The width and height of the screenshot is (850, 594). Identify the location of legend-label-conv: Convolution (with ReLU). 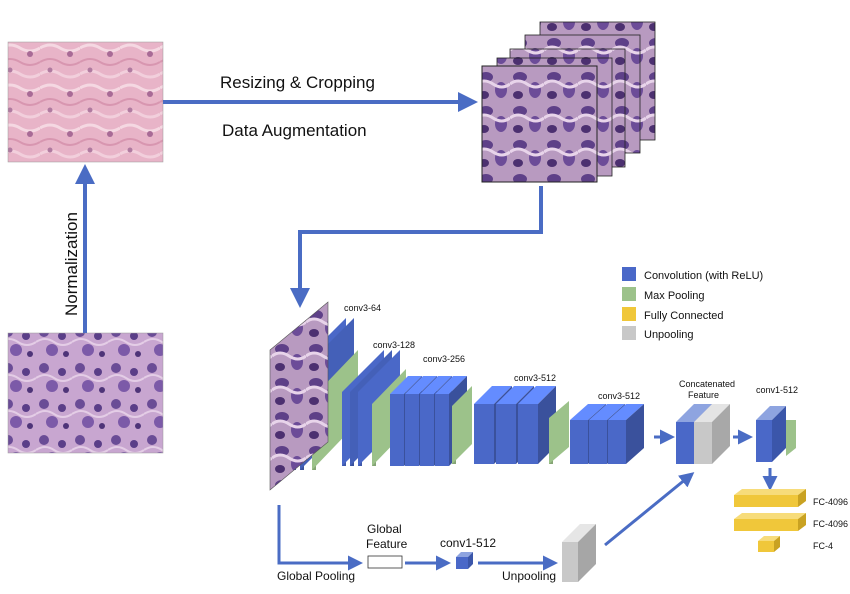
(703, 276).